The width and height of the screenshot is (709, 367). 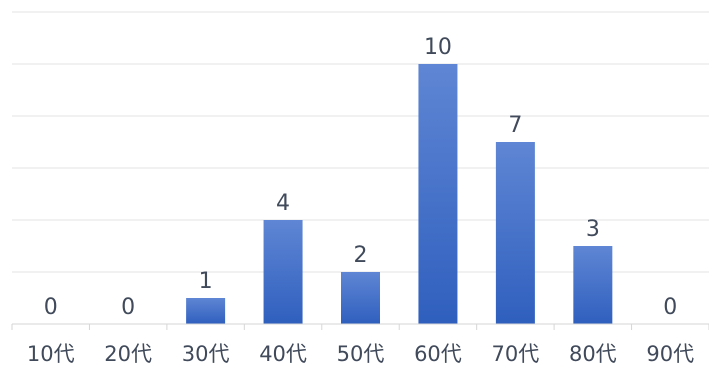 I want to click on x-tick-label: 70代, so click(x=516, y=354).